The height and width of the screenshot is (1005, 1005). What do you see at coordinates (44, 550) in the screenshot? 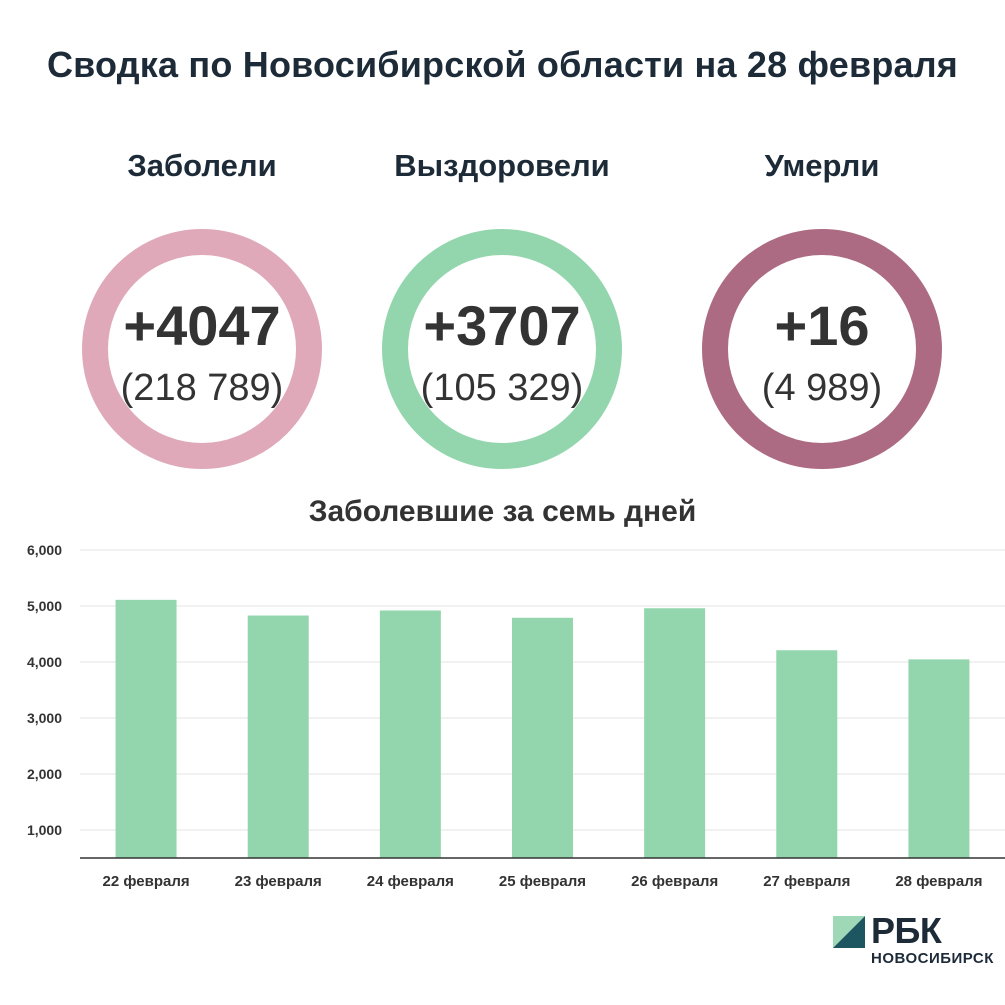
I see `y-tick-label: 6,000` at bounding box center [44, 550].